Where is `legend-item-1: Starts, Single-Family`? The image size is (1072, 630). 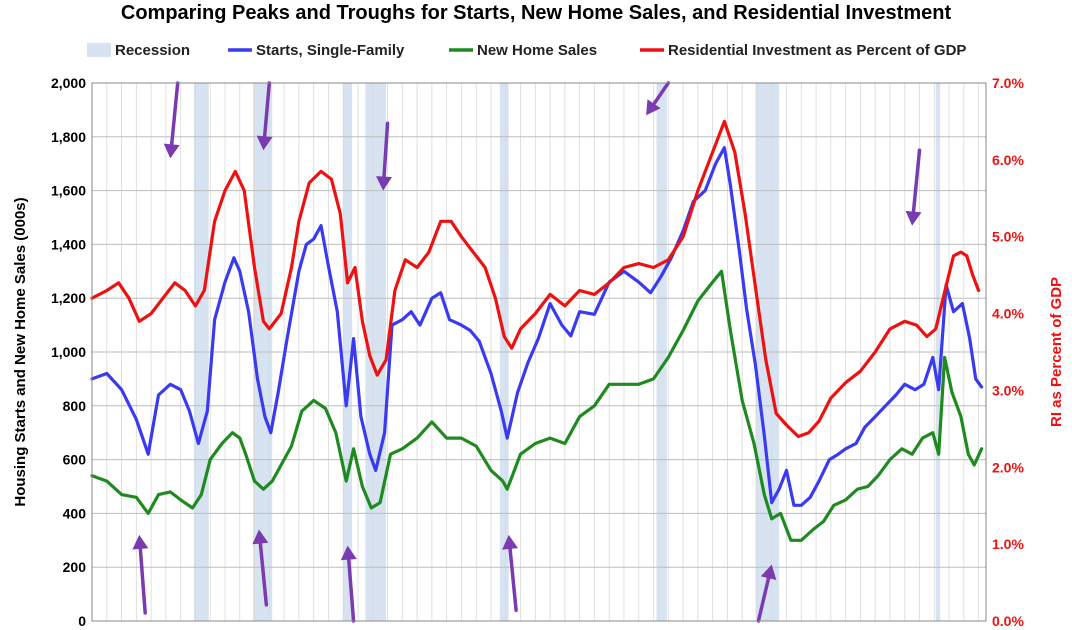
legend-item-1: Starts, Single-Family is located at coordinates (316, 50).